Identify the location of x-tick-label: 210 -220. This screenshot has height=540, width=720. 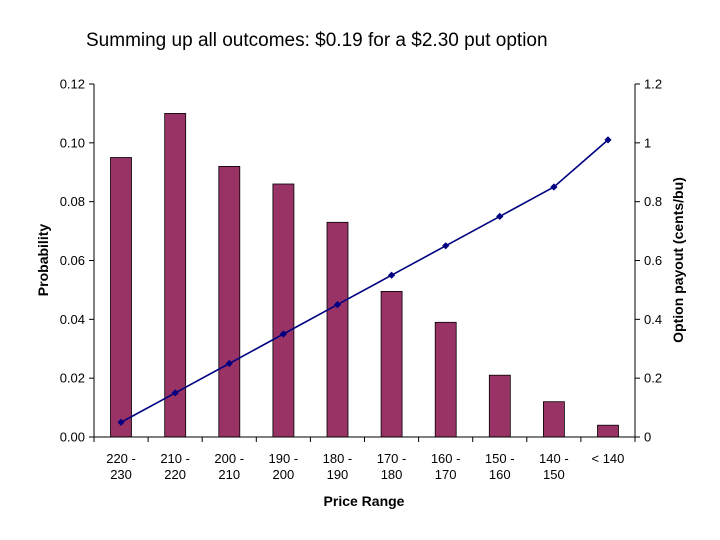
(175, 466).